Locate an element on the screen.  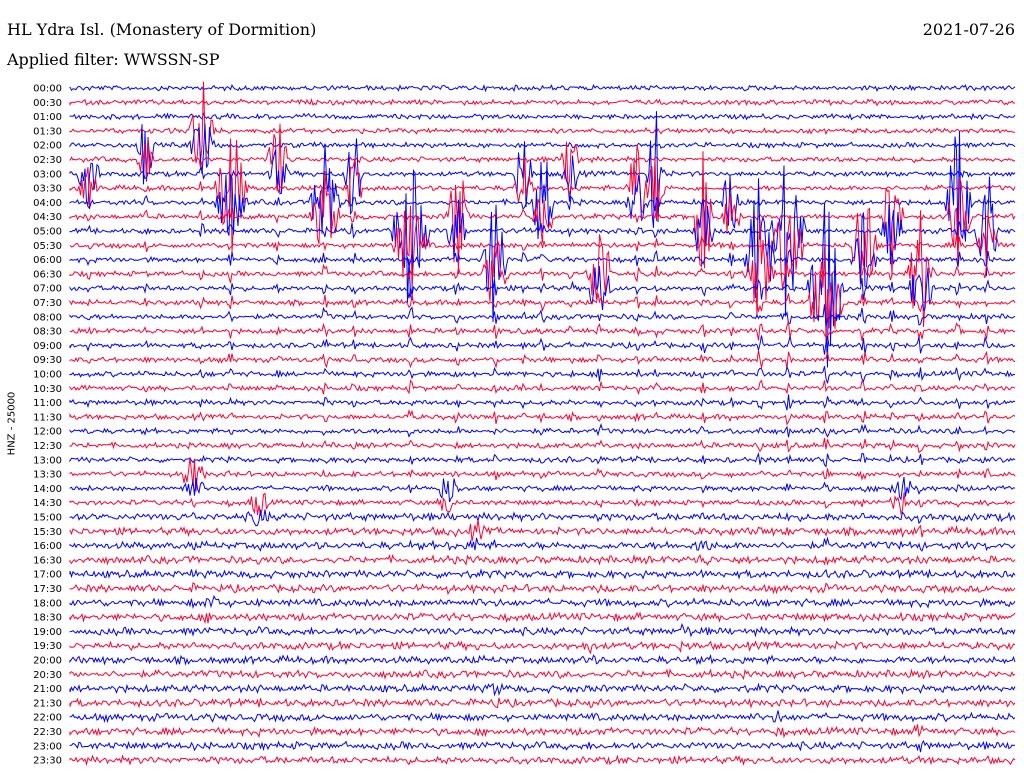
time-tick-label: 15:00 is located at coordinates (47, 518).